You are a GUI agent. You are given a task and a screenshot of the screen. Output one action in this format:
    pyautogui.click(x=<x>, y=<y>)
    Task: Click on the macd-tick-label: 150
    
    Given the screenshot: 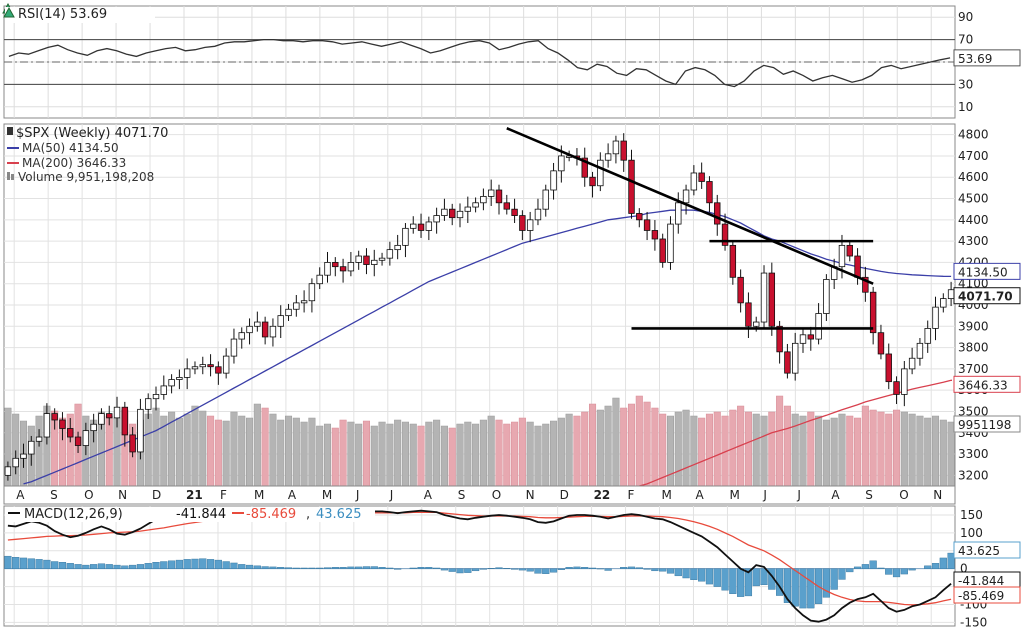 What is the action you would take?
    pyautogui.click(x=971, y=515)
    